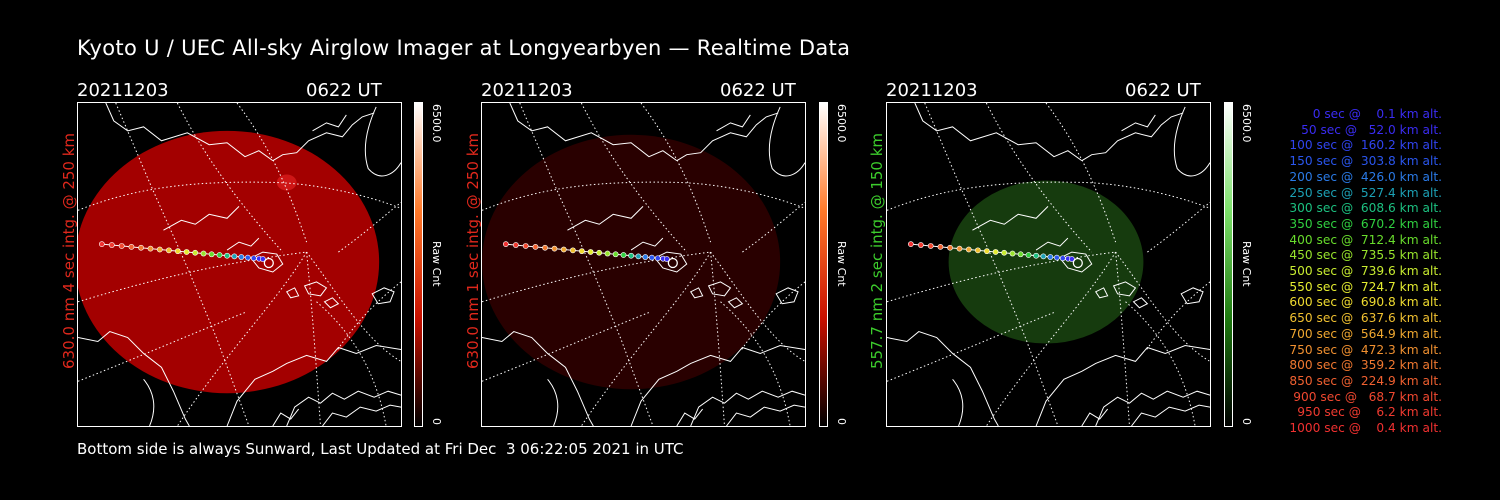  I want to click on panel-1-colorbar, so click(418, 264).